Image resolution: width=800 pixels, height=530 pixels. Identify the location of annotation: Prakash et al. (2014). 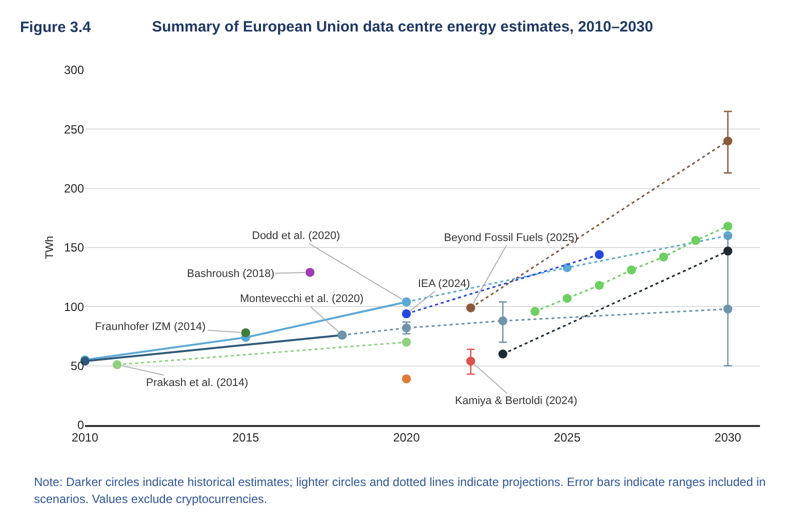
(197, 383).